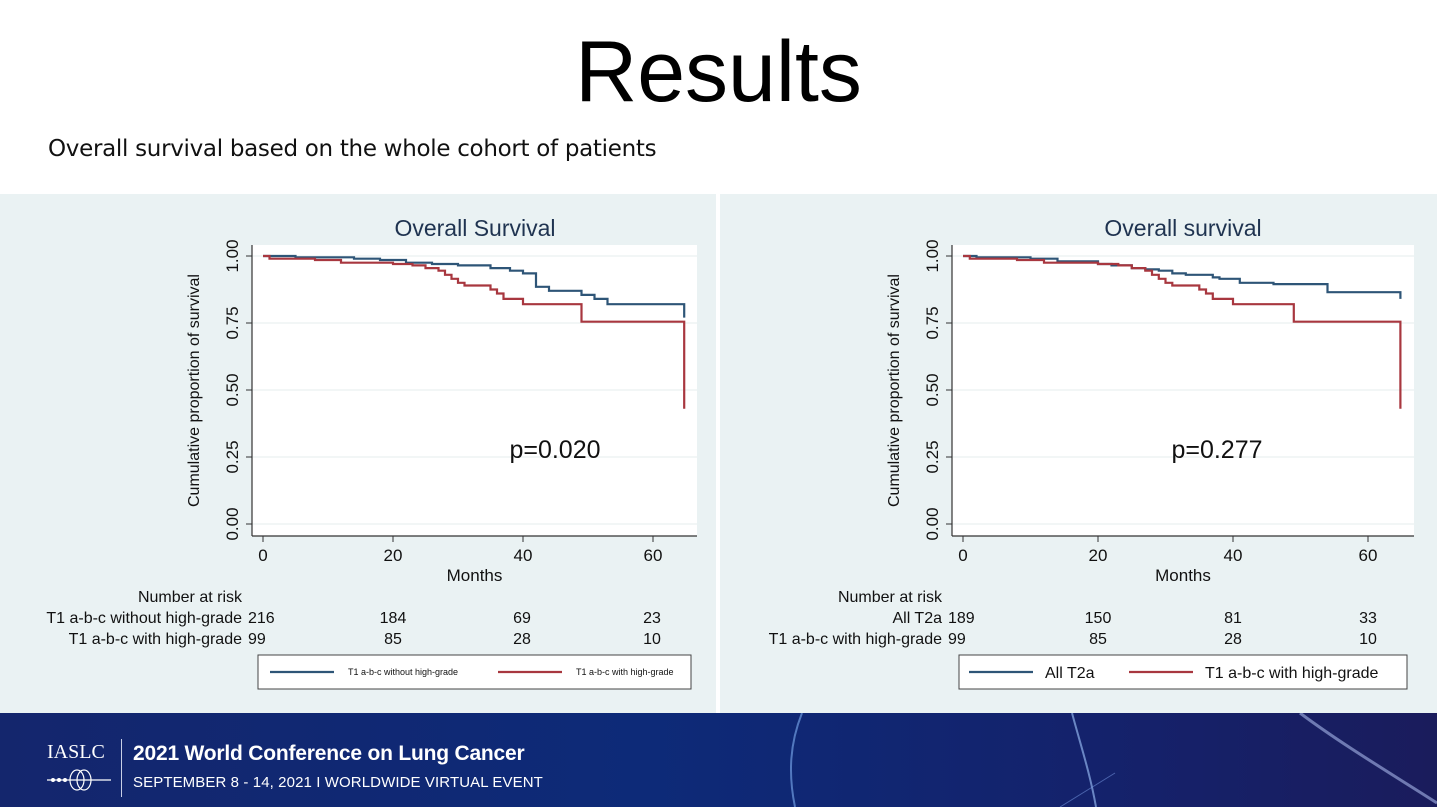  Describe the element at coordinates (652, 618) in the screenshot. I see `risk-count: 23` at that location.